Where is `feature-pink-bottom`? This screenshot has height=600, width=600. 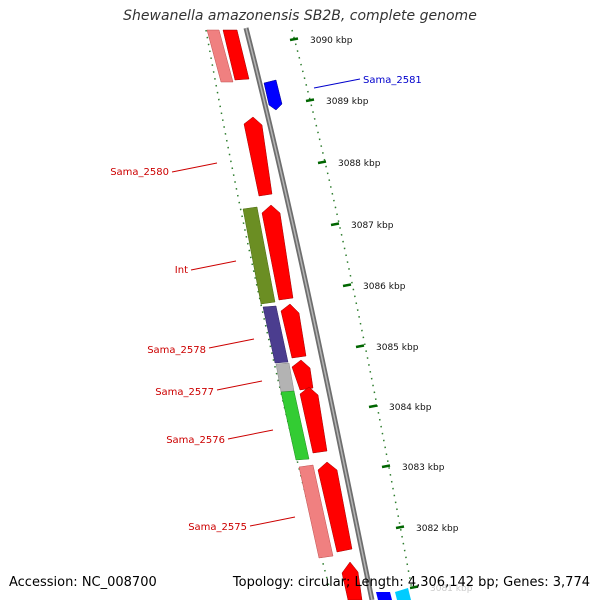
feature-pink-bottom is located at coordinates (316, 511).